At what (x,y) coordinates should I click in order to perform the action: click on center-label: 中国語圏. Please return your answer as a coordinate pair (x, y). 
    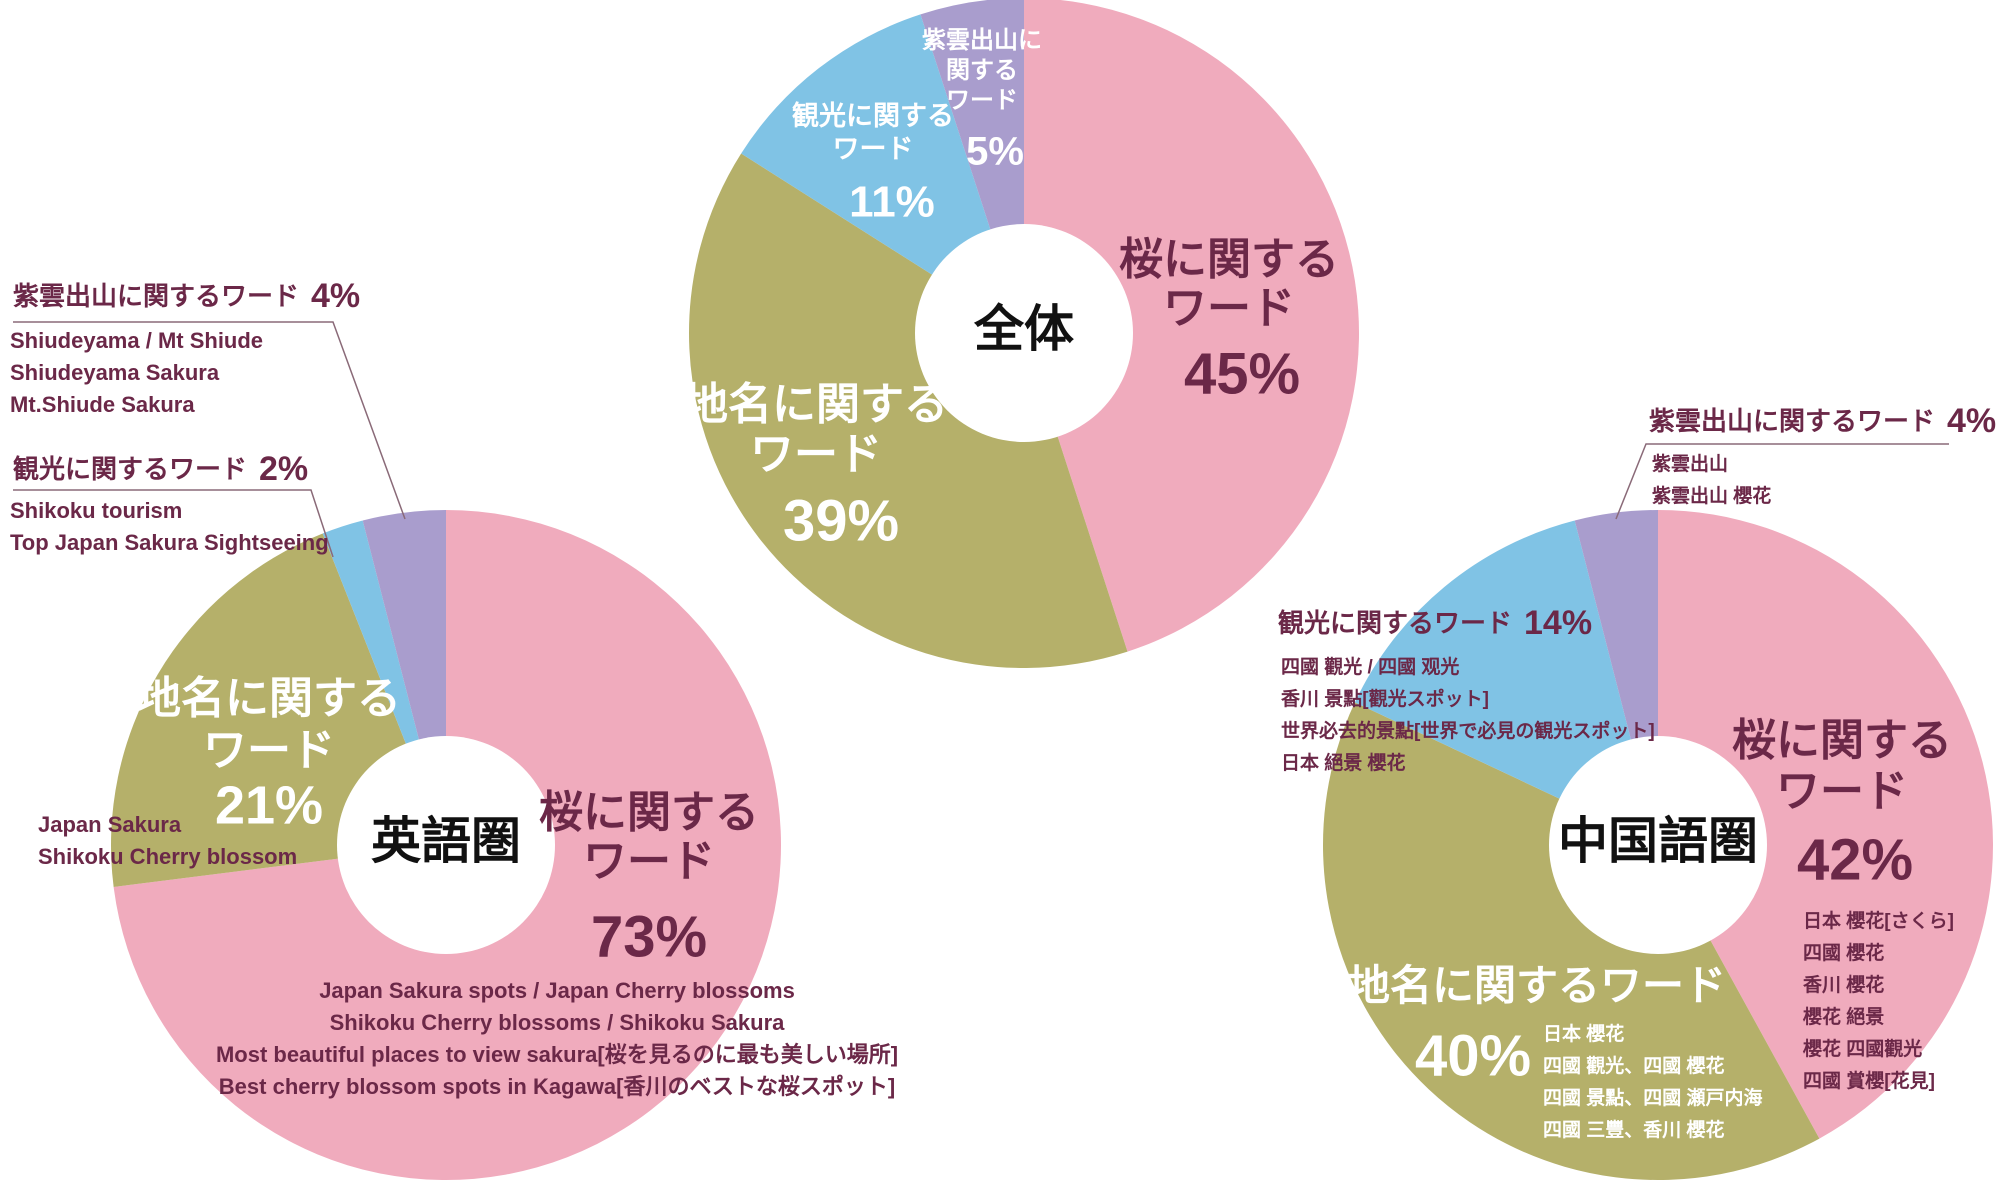
    Looking at the image, I should click on (1658, 841).